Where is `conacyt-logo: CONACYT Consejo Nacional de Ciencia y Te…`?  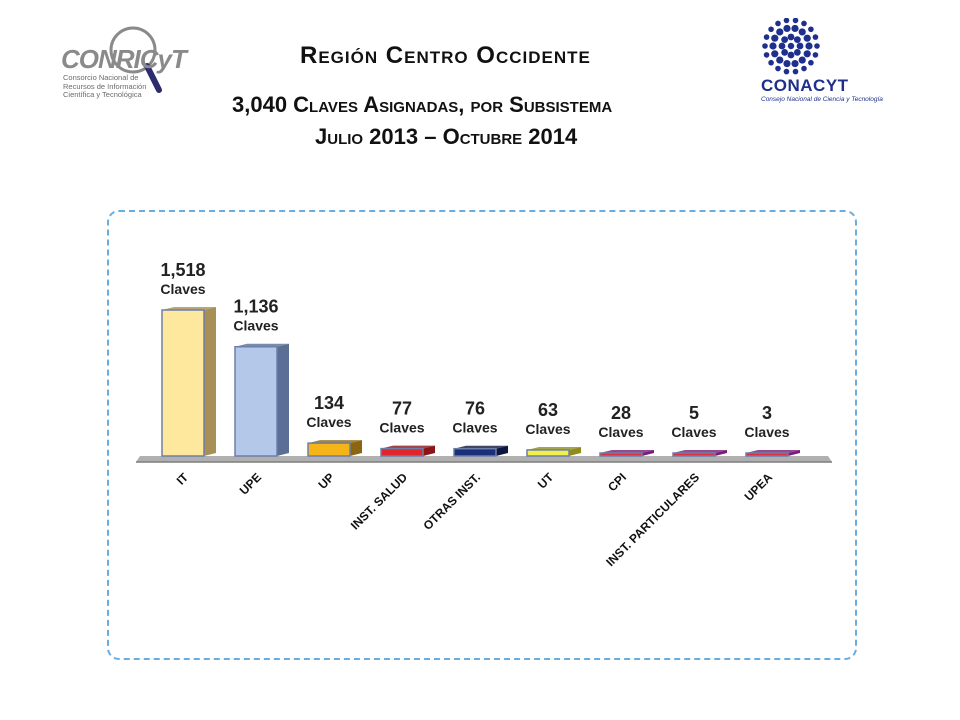
conacyt-logo: CONACYT Consejo Nacional de Ciencia y Te… is located at coordinates (808, 62).